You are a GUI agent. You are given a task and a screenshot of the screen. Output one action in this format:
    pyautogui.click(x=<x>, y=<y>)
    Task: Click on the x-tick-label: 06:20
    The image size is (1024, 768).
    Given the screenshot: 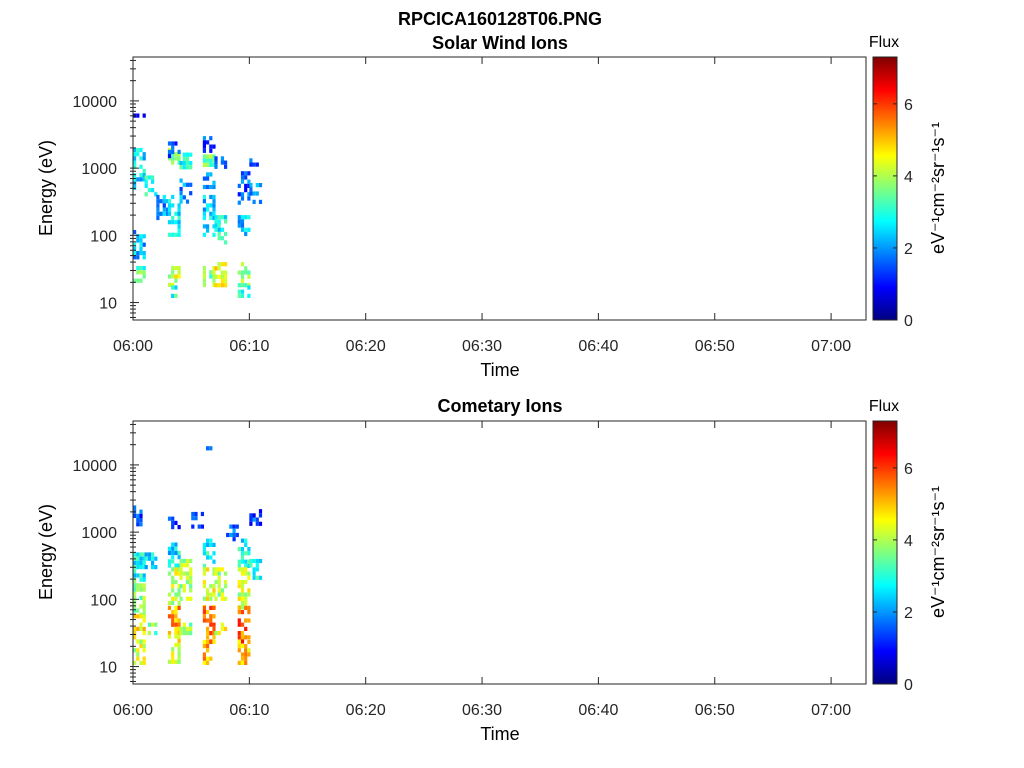 What is the action you would take?
    pyautogui.click(x=366, y=710)
    